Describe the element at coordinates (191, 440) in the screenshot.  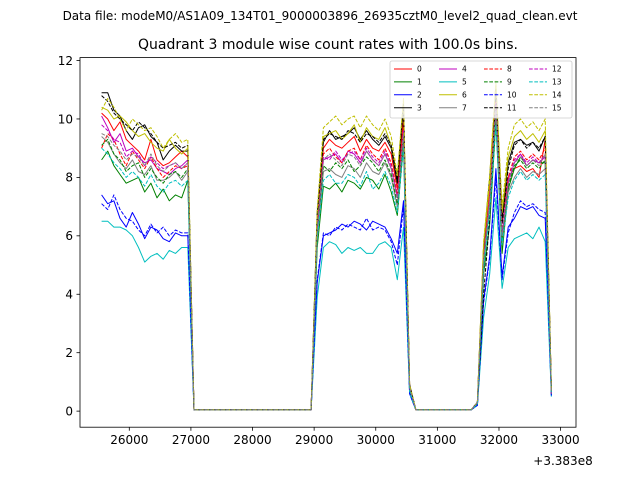
I see `x-tick-label: 27000` at that location.